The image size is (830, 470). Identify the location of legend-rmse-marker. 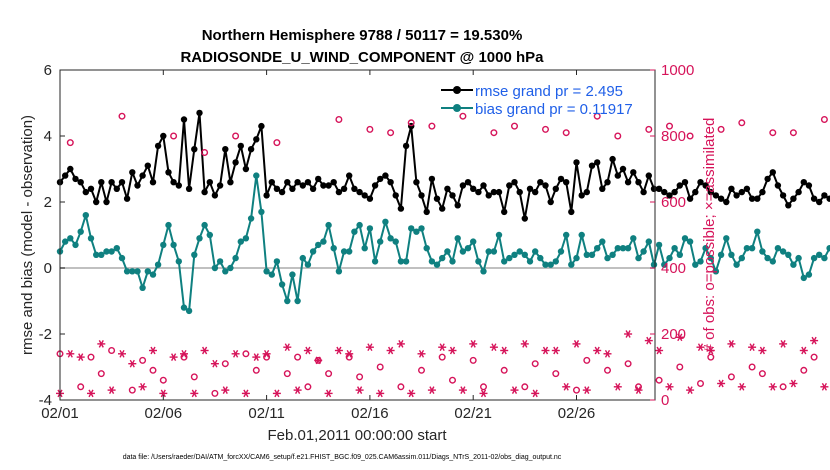
(457, 90).